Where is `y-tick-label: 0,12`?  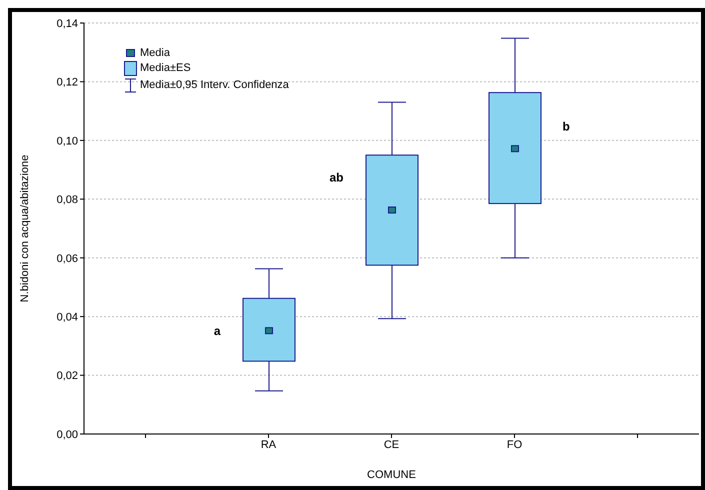
y-tick-label: 0,12 is located at coordinates (67, 82).